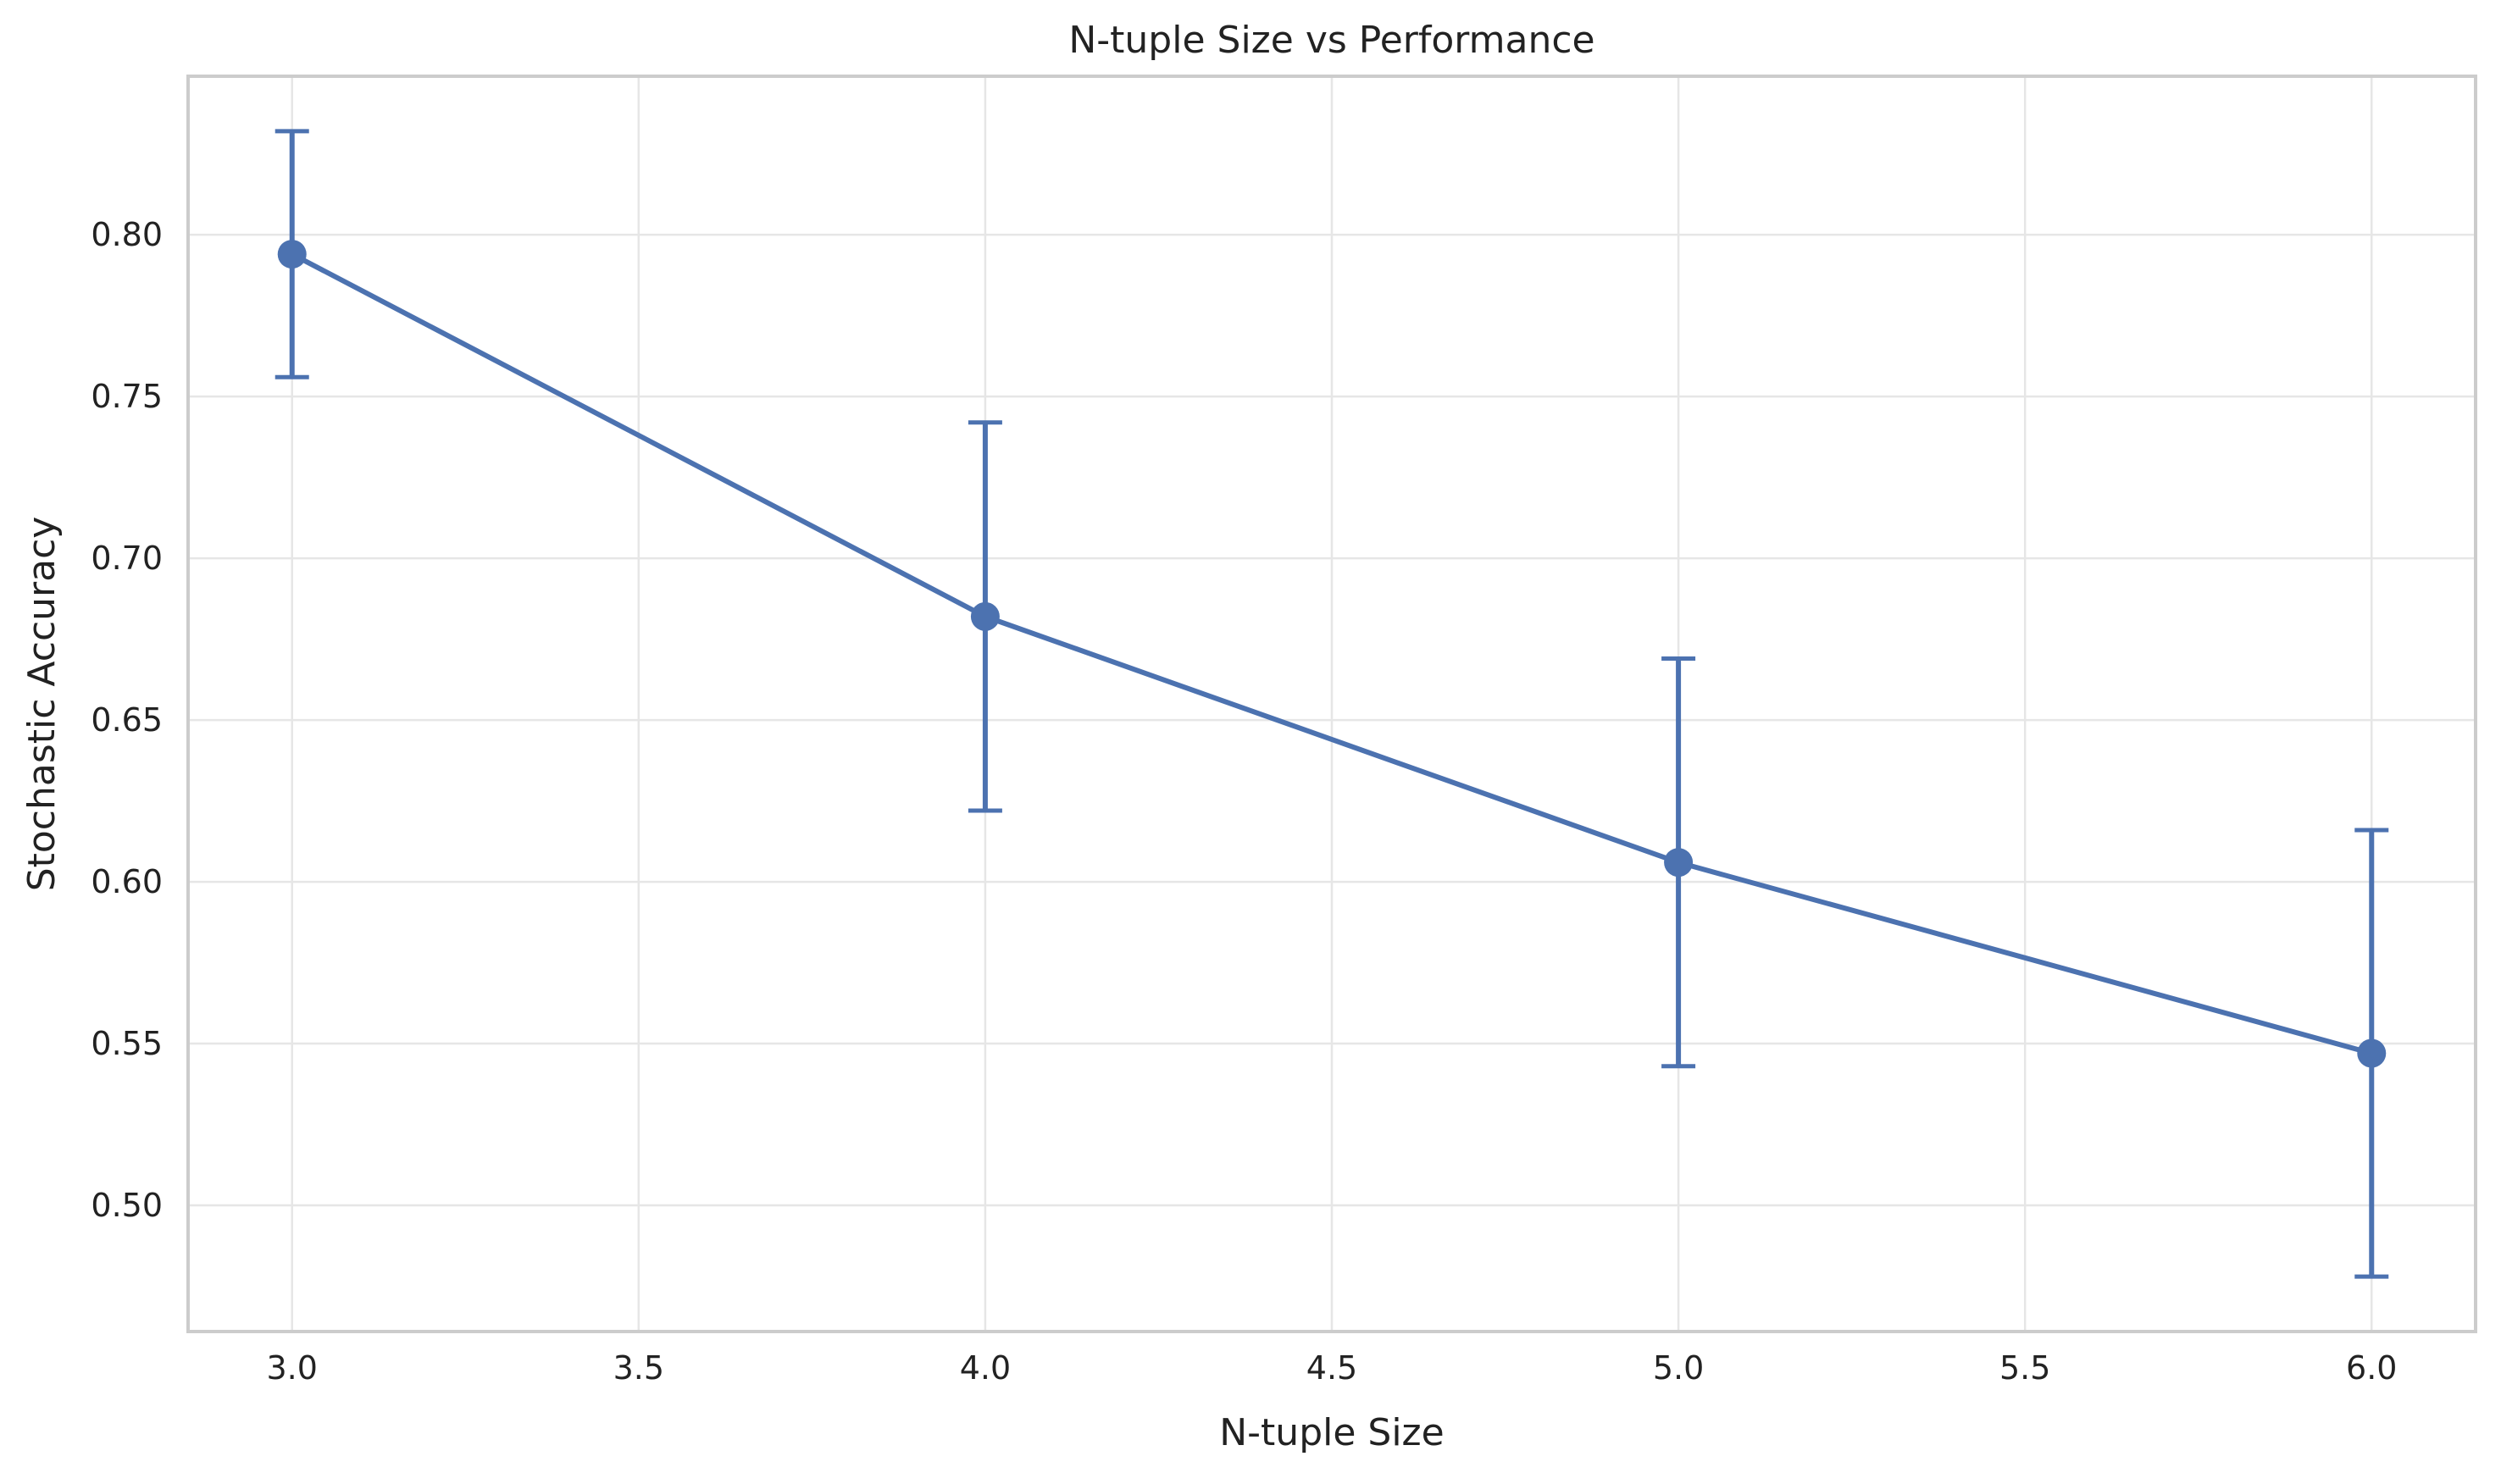 The image size is (2501, 1484). Describe the element at coordinates (1678, 1368) in the screenshot. I see `x-tick-label: 5.0` at that location.